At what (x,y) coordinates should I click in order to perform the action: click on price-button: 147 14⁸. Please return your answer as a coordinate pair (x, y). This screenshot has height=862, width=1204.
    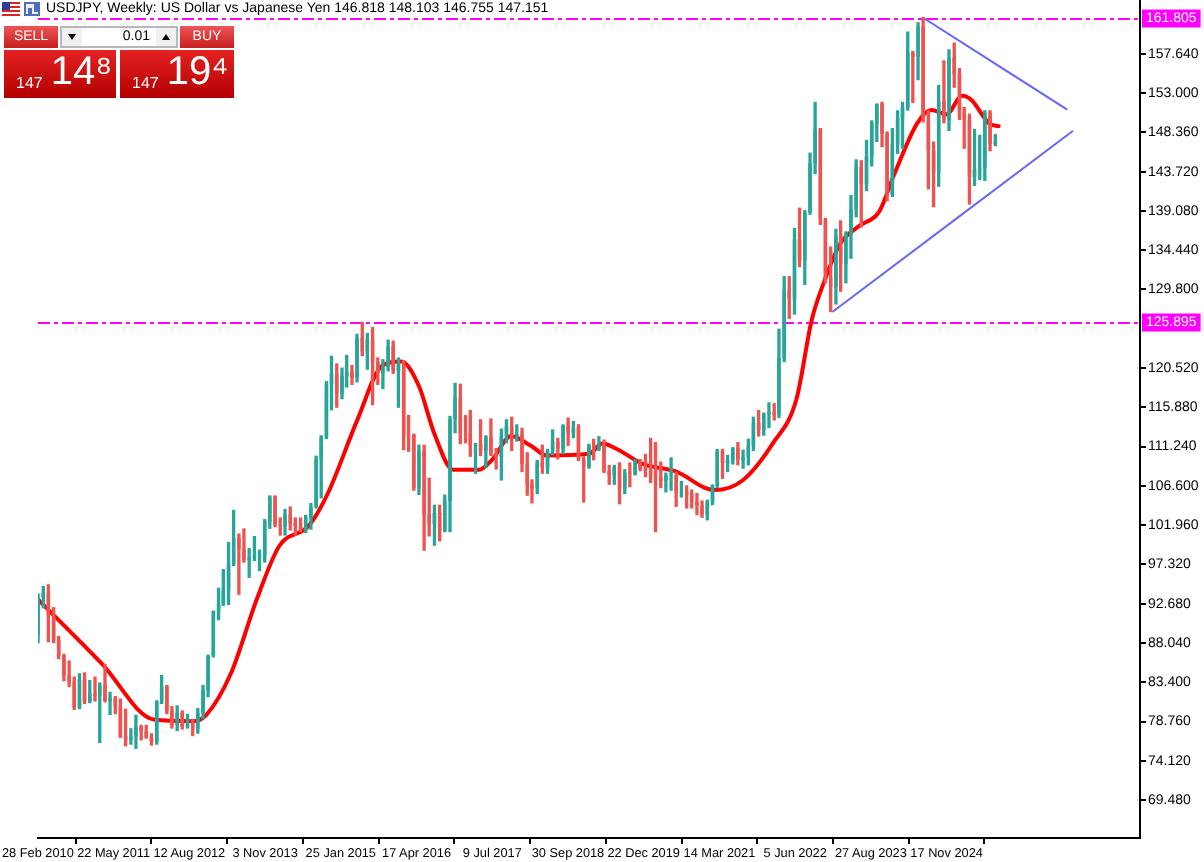
    Looking at the image, I should click on (60, 74).